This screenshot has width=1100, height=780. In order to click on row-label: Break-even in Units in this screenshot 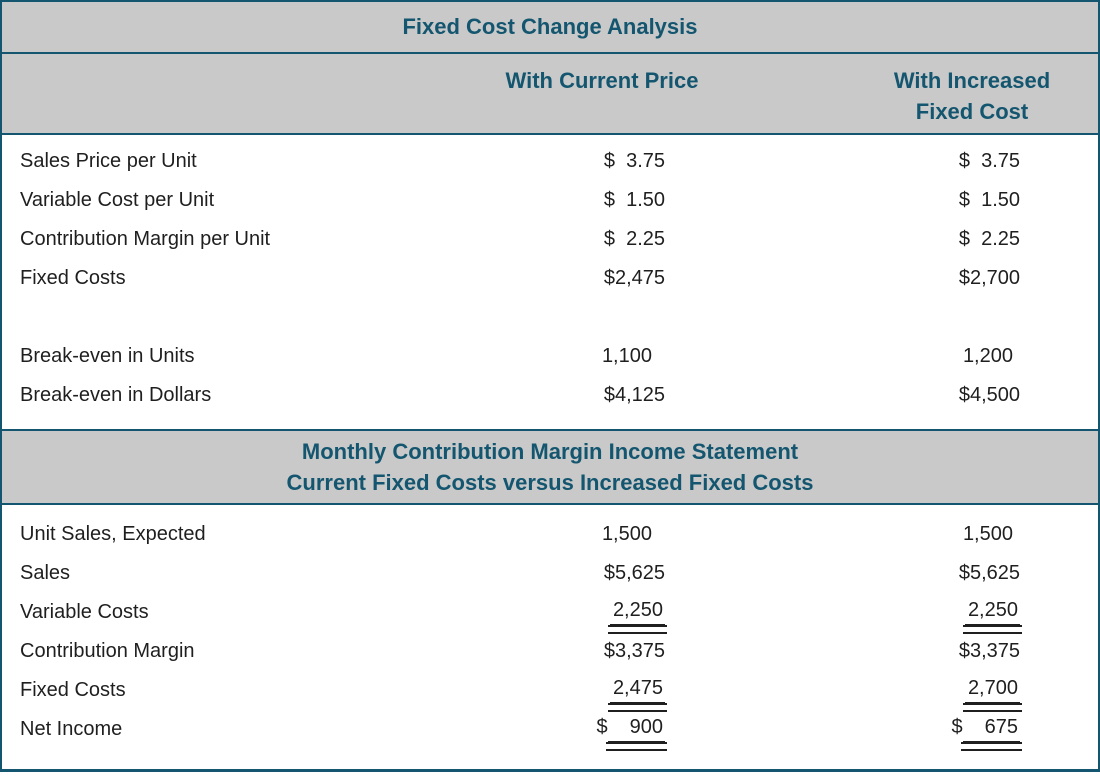, I will do `click(107, 356)`.